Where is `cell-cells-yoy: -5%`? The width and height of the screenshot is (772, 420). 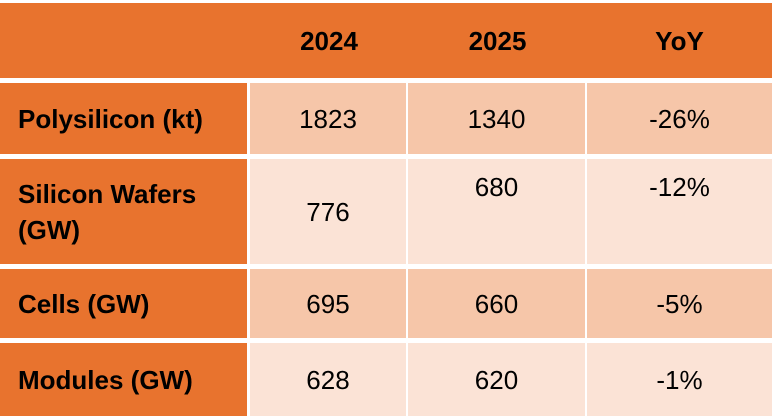
cell-cells-yoy: -5% is located at coordinates (679, 301).